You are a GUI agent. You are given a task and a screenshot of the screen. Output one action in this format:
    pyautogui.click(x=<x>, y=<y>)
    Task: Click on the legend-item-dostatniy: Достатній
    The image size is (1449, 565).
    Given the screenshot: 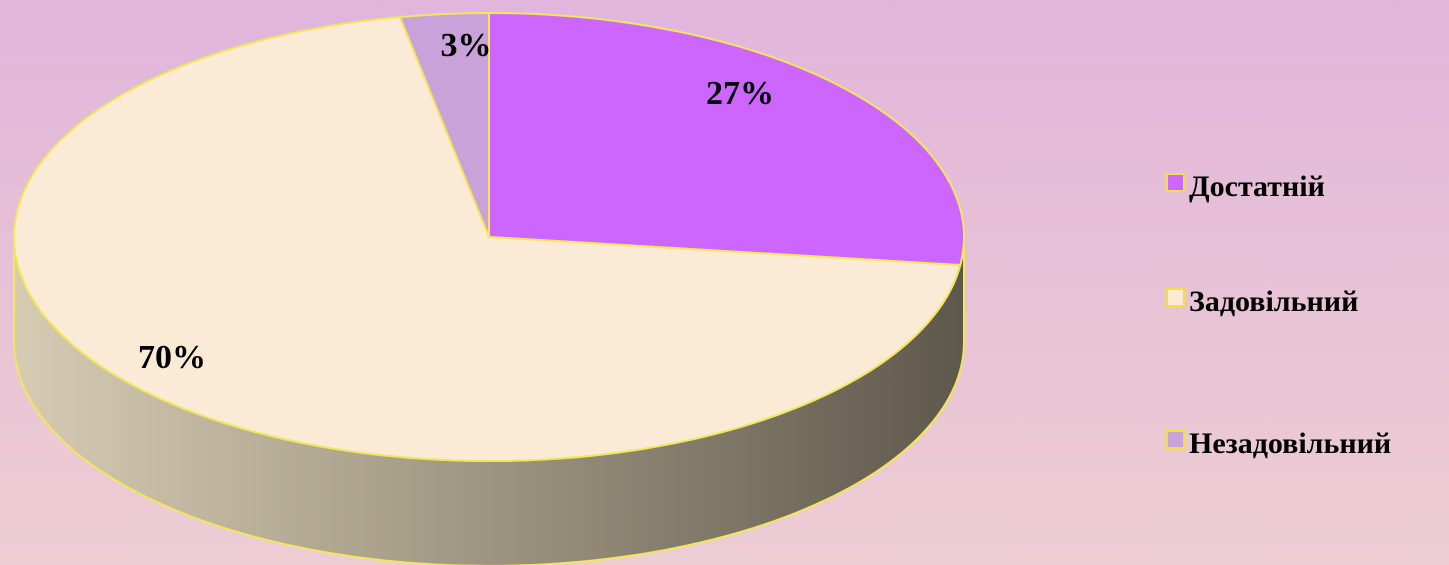 What is the action you would take?
    pyautogui.click(x=1245, y=186)
    